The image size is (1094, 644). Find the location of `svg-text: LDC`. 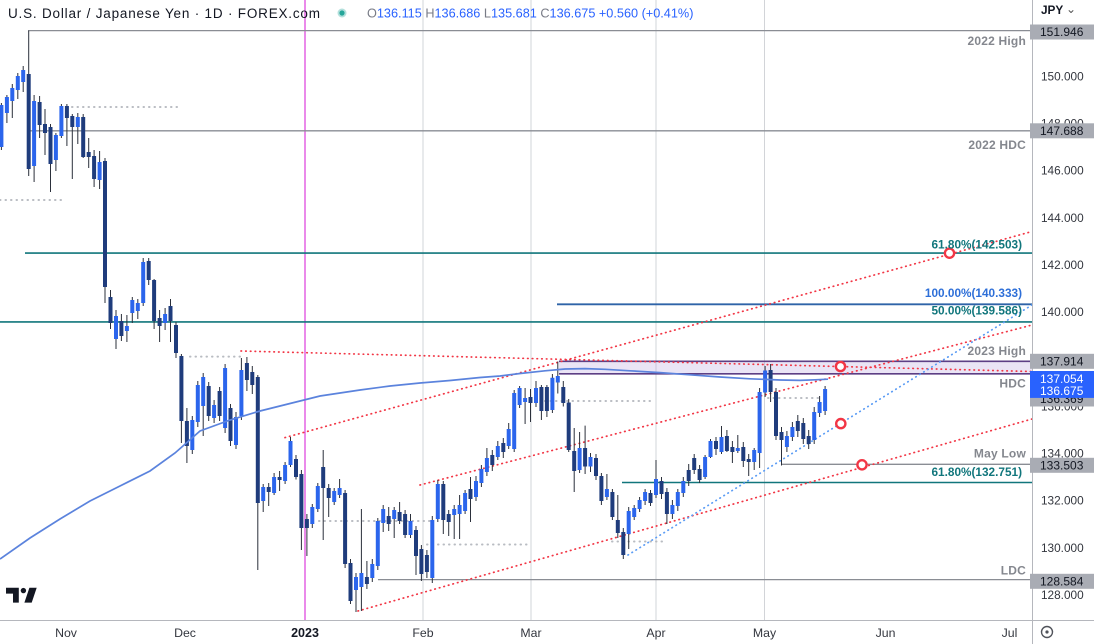

svg-text: LDC is located at coordinates (1013, 571).